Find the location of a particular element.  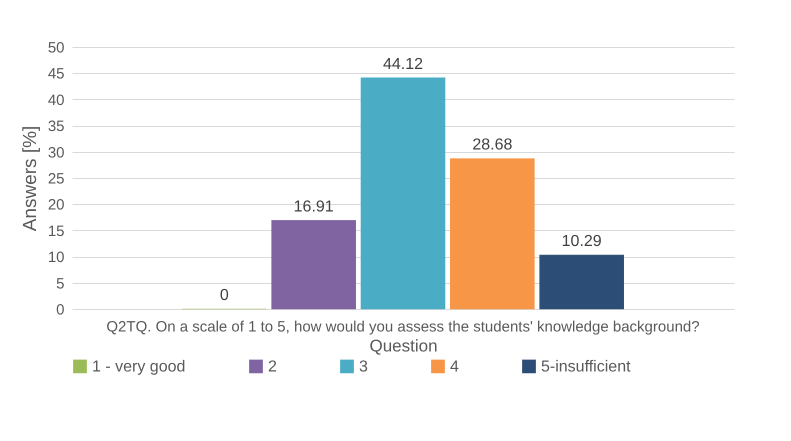

y-tick-label: 30 is located at coordinates (56, 153).